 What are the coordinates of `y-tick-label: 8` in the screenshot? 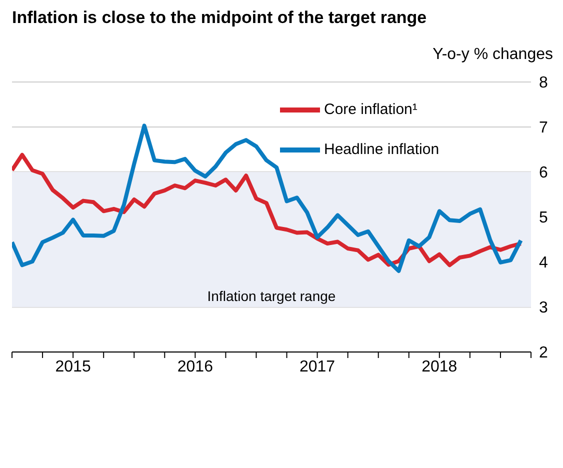 It's located at (543, 83).